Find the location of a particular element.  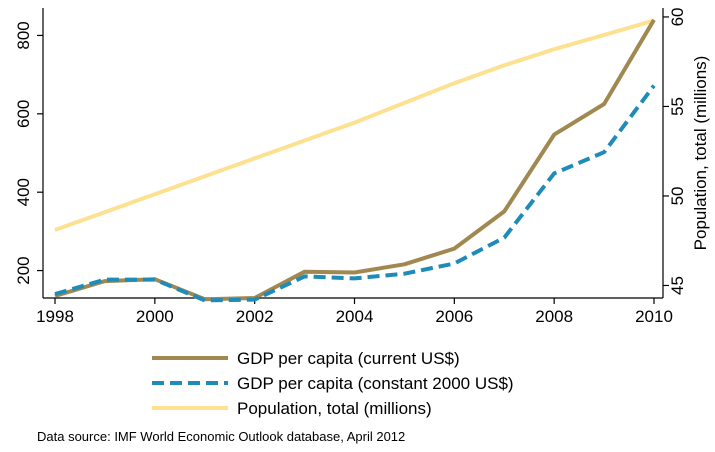

x-tick-label: 1998 is located at coordinates (55, 316).